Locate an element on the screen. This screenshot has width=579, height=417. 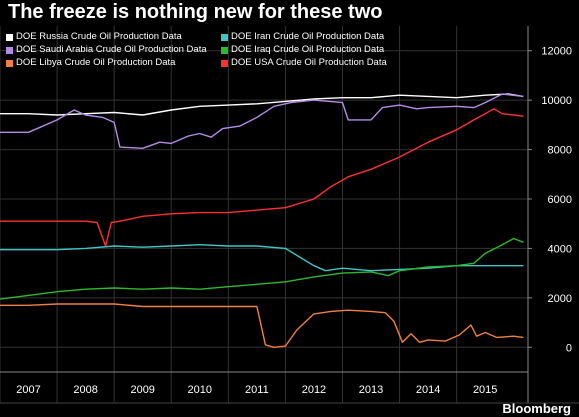
x-tick-label: 2008 is located at coordinates (85, 390).